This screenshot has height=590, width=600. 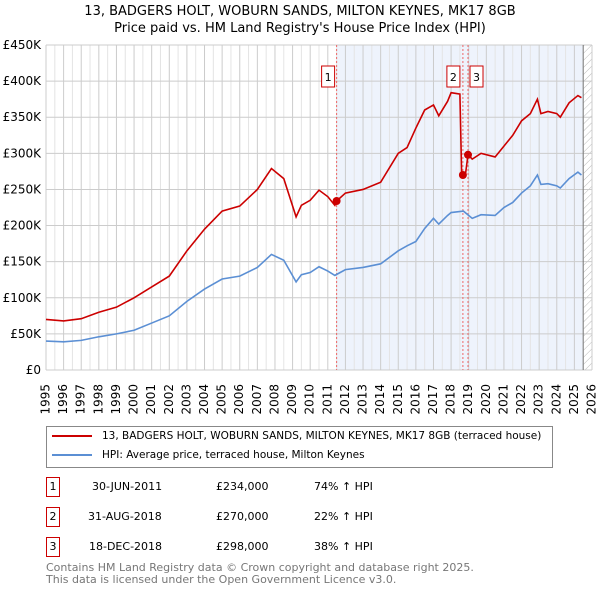 I want to click on sale-label: 3, so click(x=476, y=77).